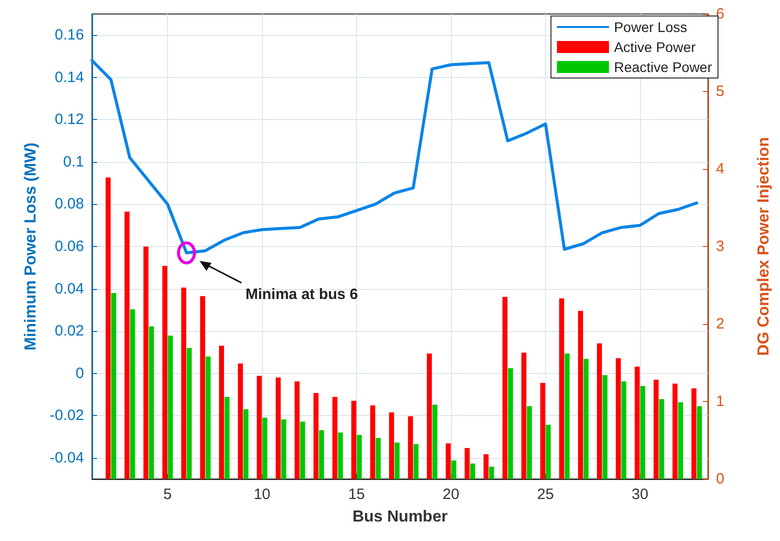 This screenshot has width=780, height=541. I want to click on y-tick-label: -0.02, so click(67, 415).